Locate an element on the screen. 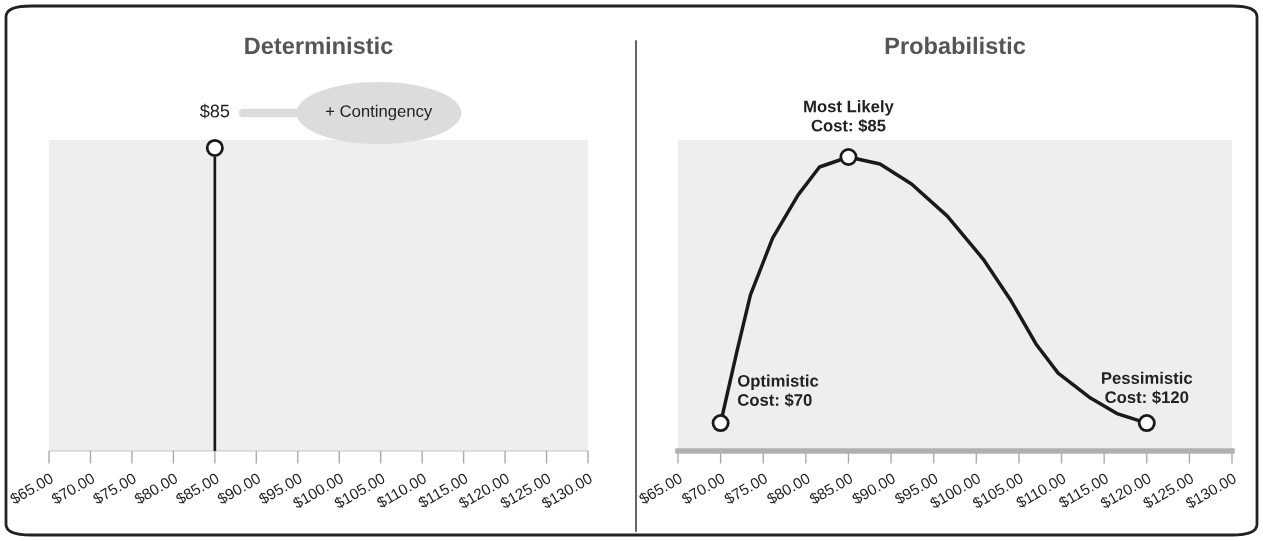 The width and height of the screenshot is (1263, 541). annotation: Optimistic Cost: $70 is located at coordinates (778, 390).